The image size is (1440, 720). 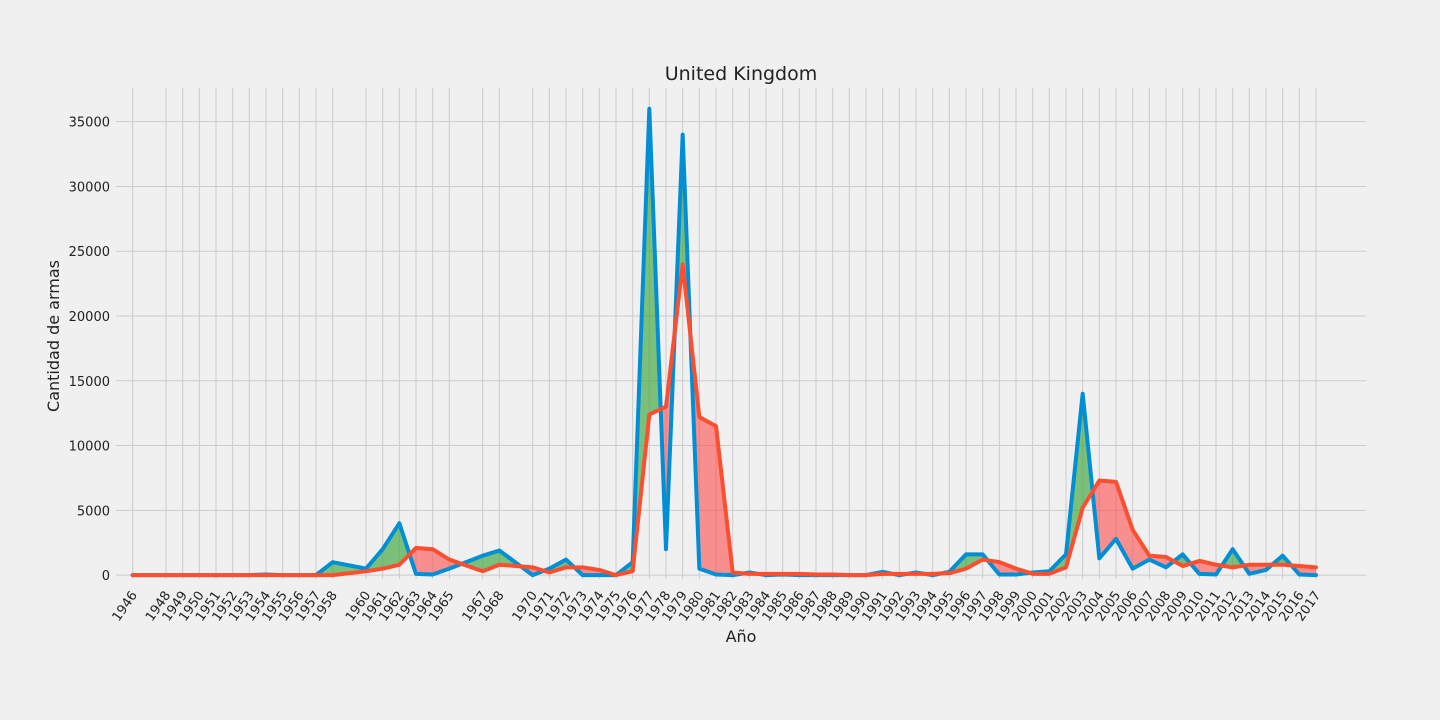 What do you see at coordinates (53, 336) in the screenshot?
I see `y-axis-label: Cantidad de armas` at bounding box center [53, 336].